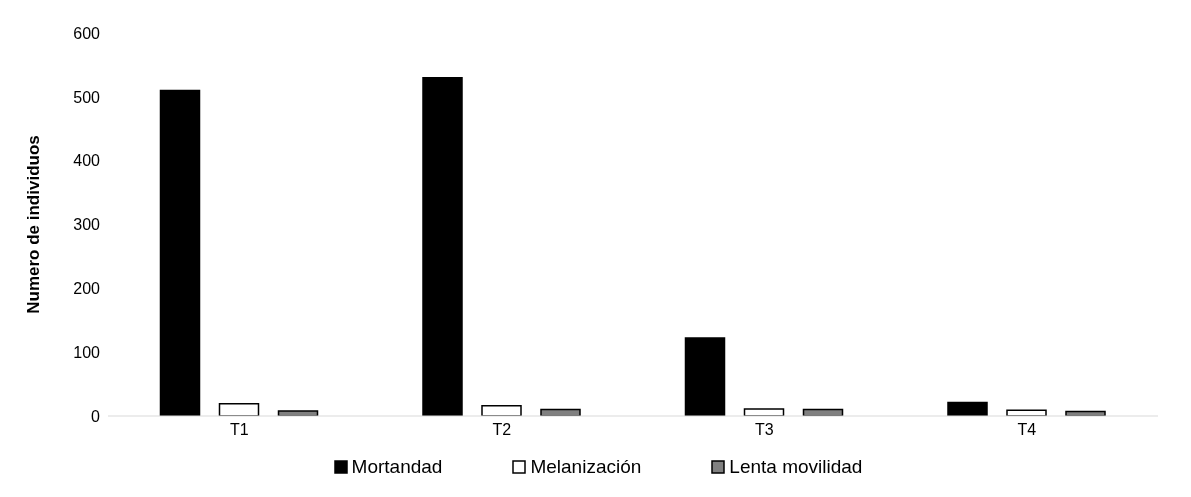  I want to click on y-axis-title: Numero de individuos, so click(34, 224).